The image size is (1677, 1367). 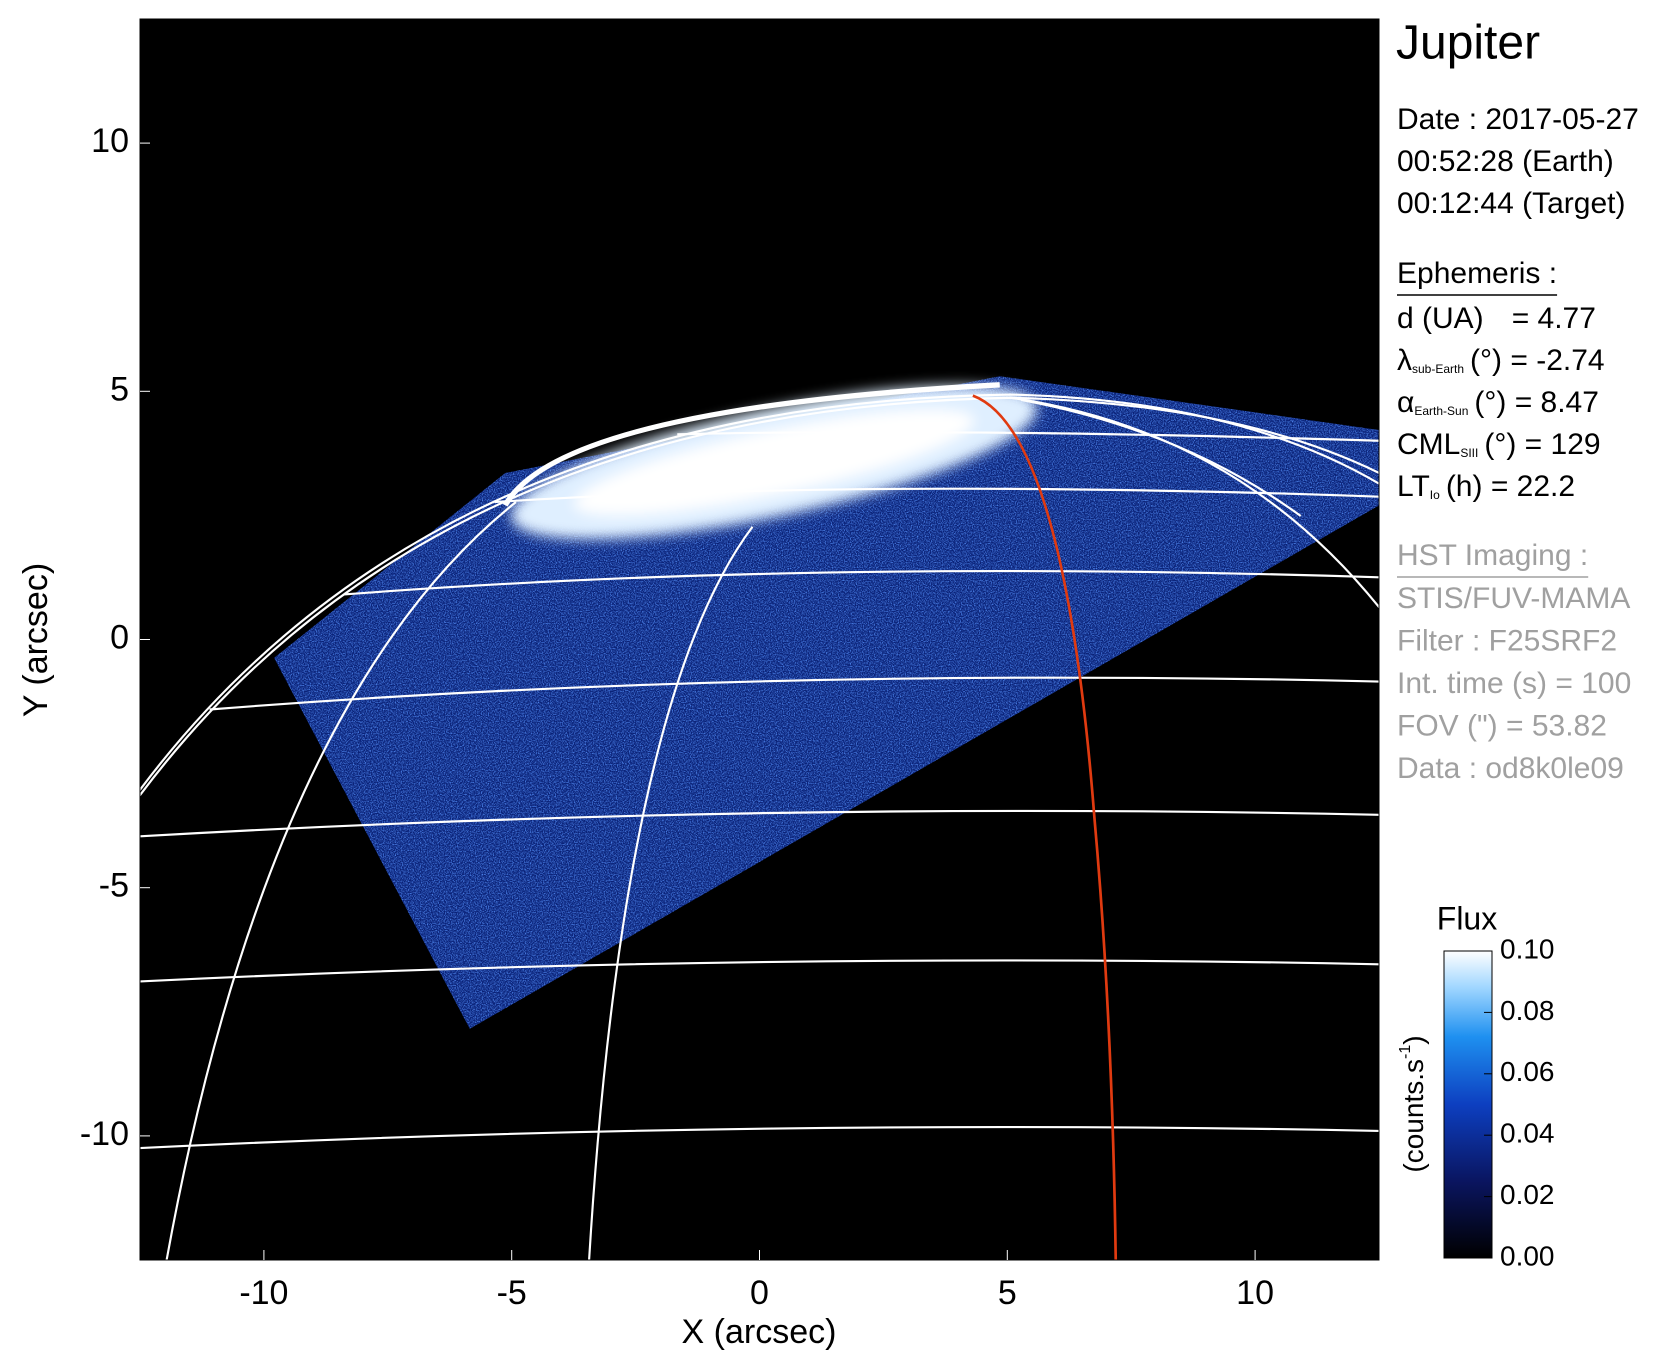 I want to click on row-subscript: sub-Earth, so click(x=1438, y=369).